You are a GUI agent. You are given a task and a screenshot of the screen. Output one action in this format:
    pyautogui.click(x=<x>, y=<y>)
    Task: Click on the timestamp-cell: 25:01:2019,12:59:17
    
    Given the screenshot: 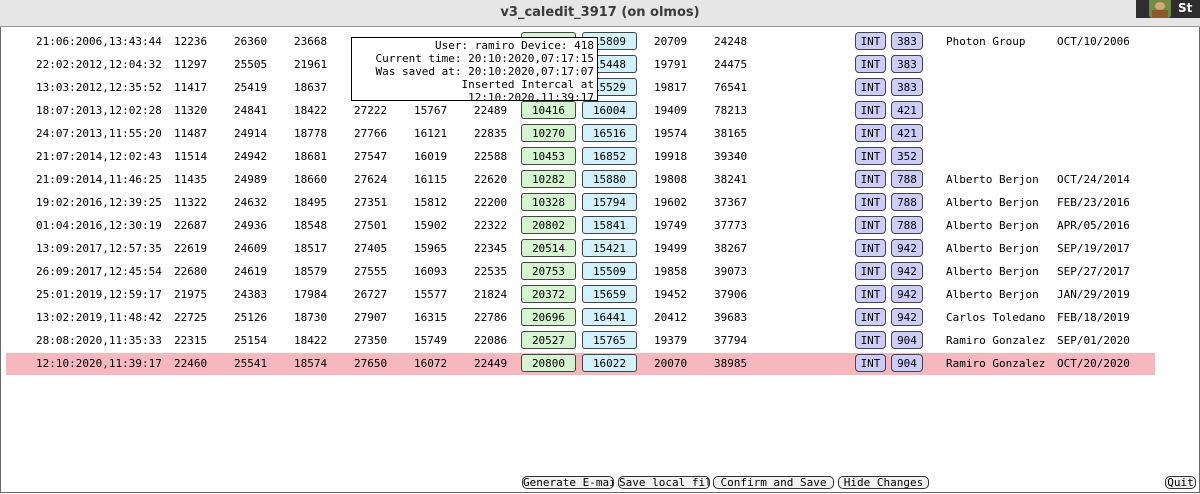 What is the action you would take?
    pyautogui.click(x=99, y=294)
    